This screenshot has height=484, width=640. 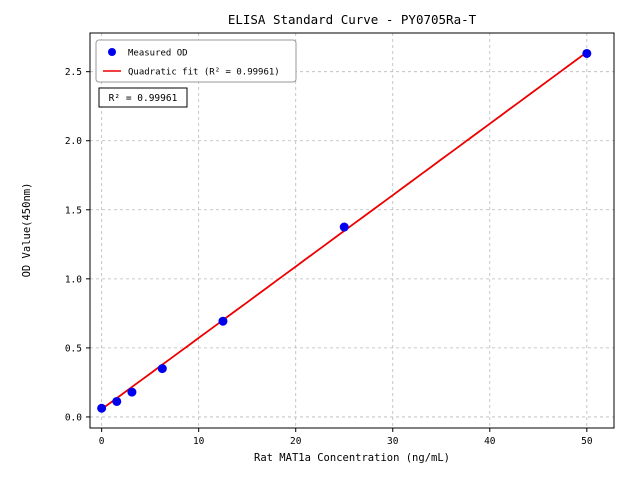 What do you see at coordinates (352, 19) in the screenshot?
I see `chart-title: ELISA Standard Curve - PY0705Ra-T` at bounding box center [352, 19].